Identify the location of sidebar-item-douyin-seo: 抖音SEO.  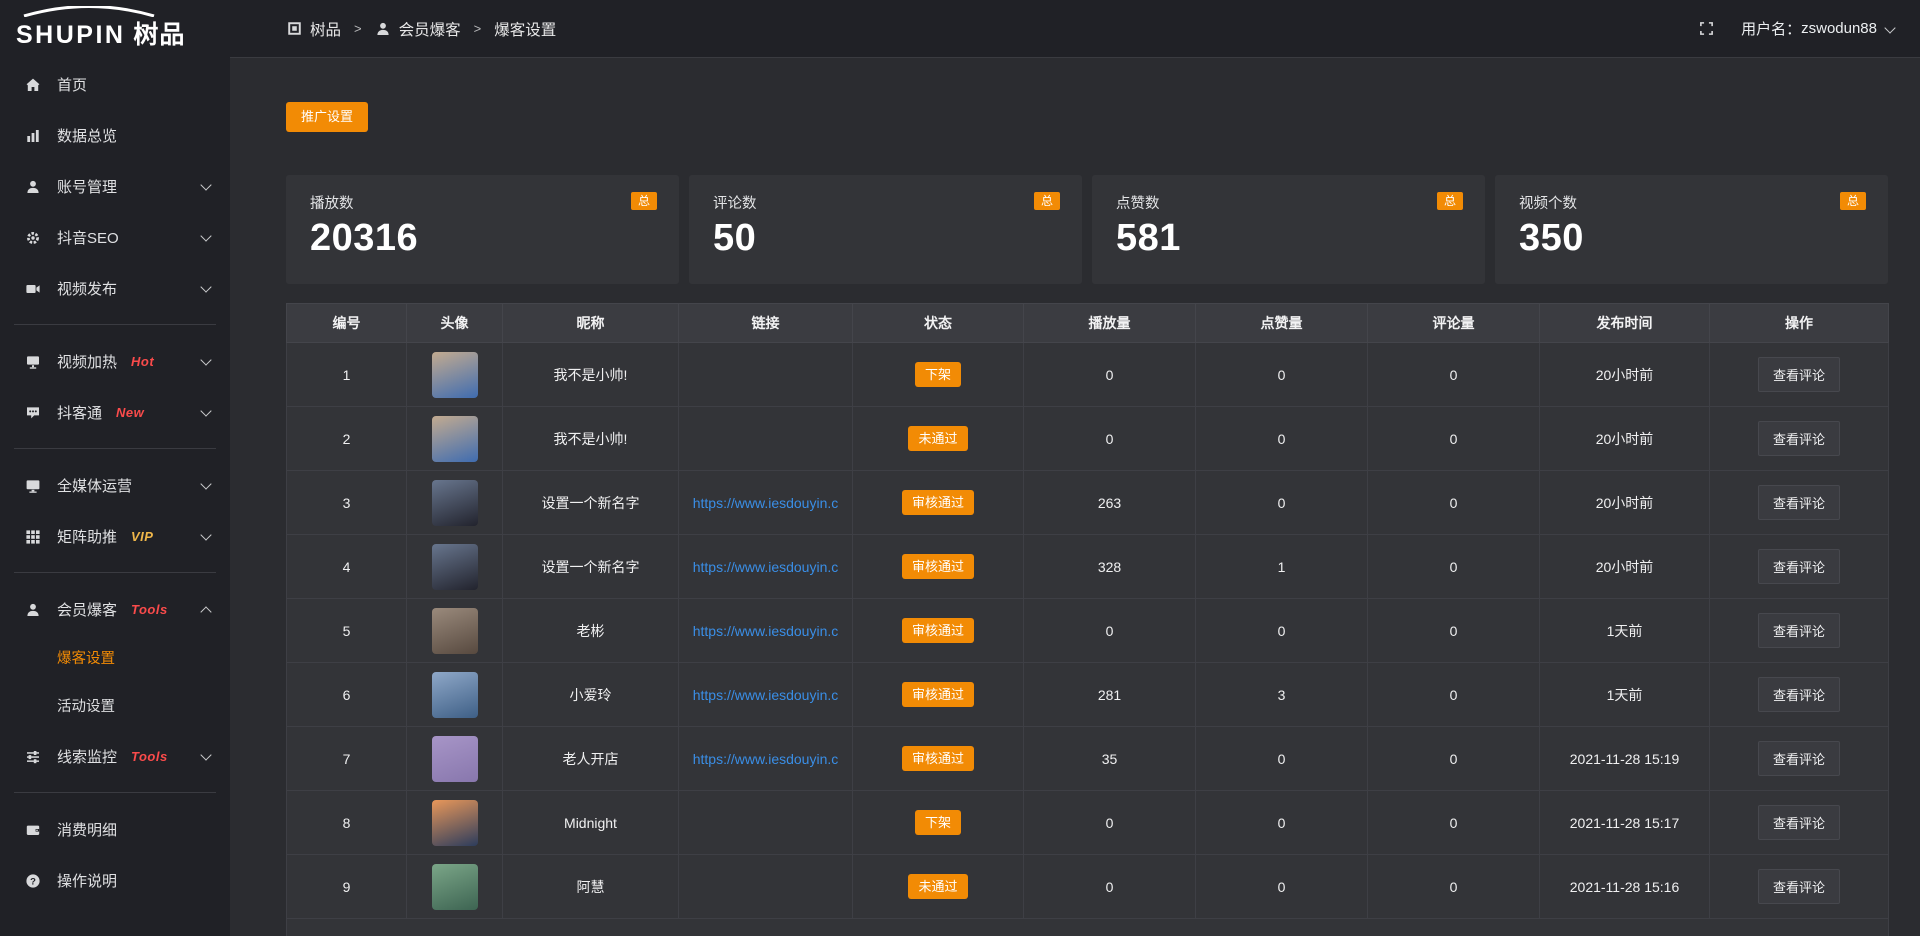
(115, 237).